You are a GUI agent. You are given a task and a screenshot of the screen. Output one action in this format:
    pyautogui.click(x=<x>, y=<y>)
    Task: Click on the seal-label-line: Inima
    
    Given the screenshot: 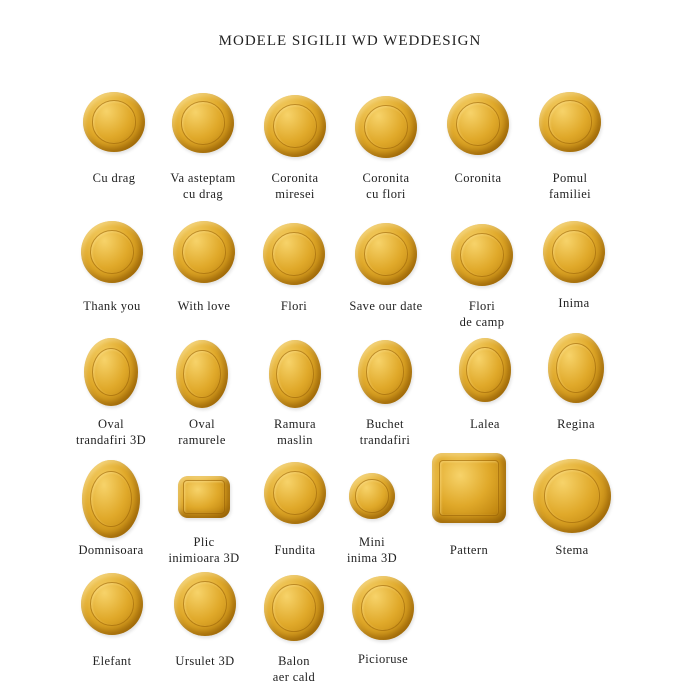 What is the action you would take?
    pyautogui.click(x=574, y=303)
    